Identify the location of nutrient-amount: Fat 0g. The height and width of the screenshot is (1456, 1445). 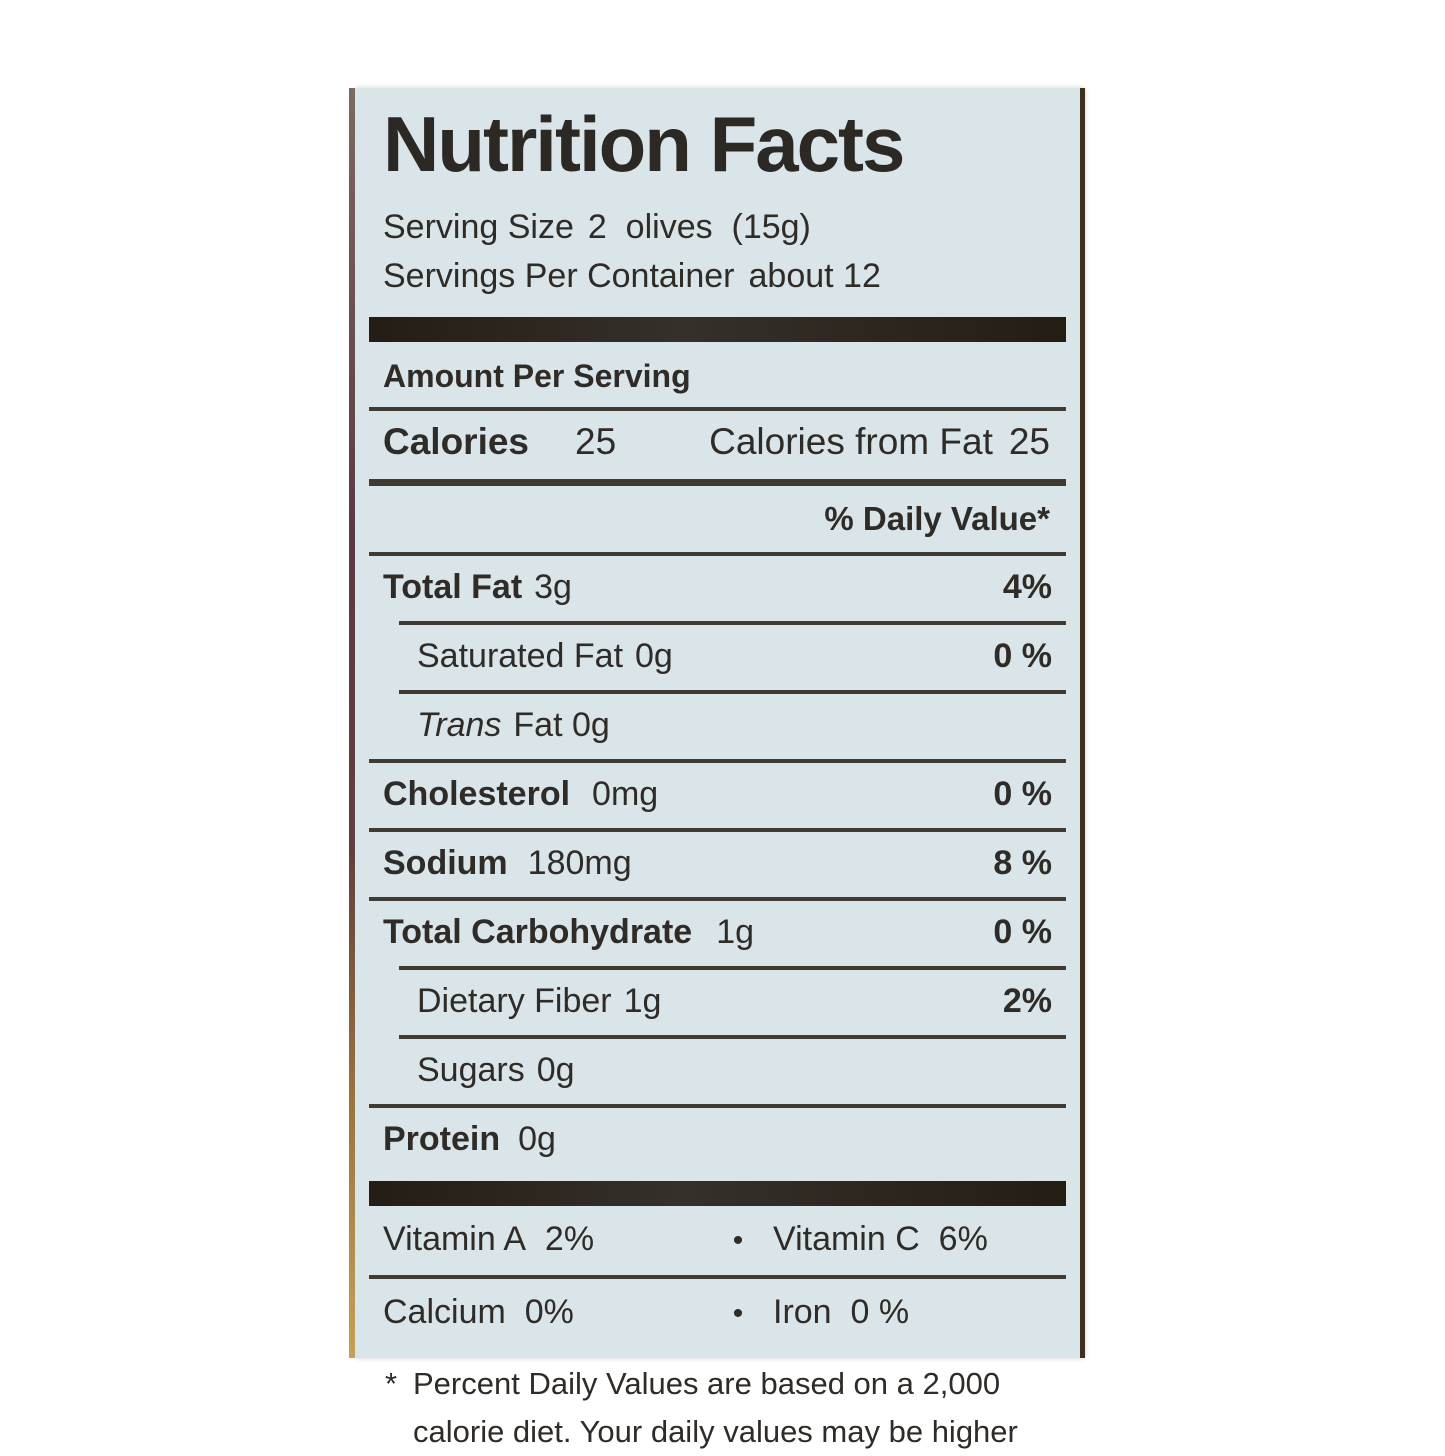
(561, 725).